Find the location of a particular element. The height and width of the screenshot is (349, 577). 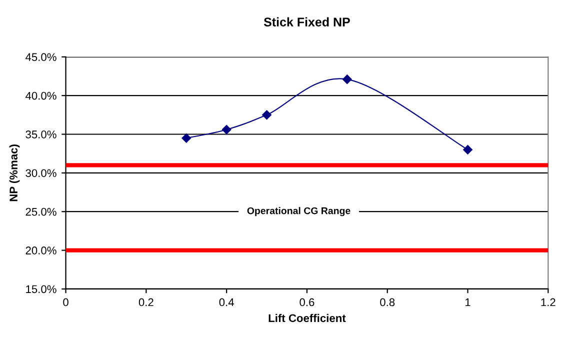

y-tick-label: 15.0% is located at coordinates (41, 289).